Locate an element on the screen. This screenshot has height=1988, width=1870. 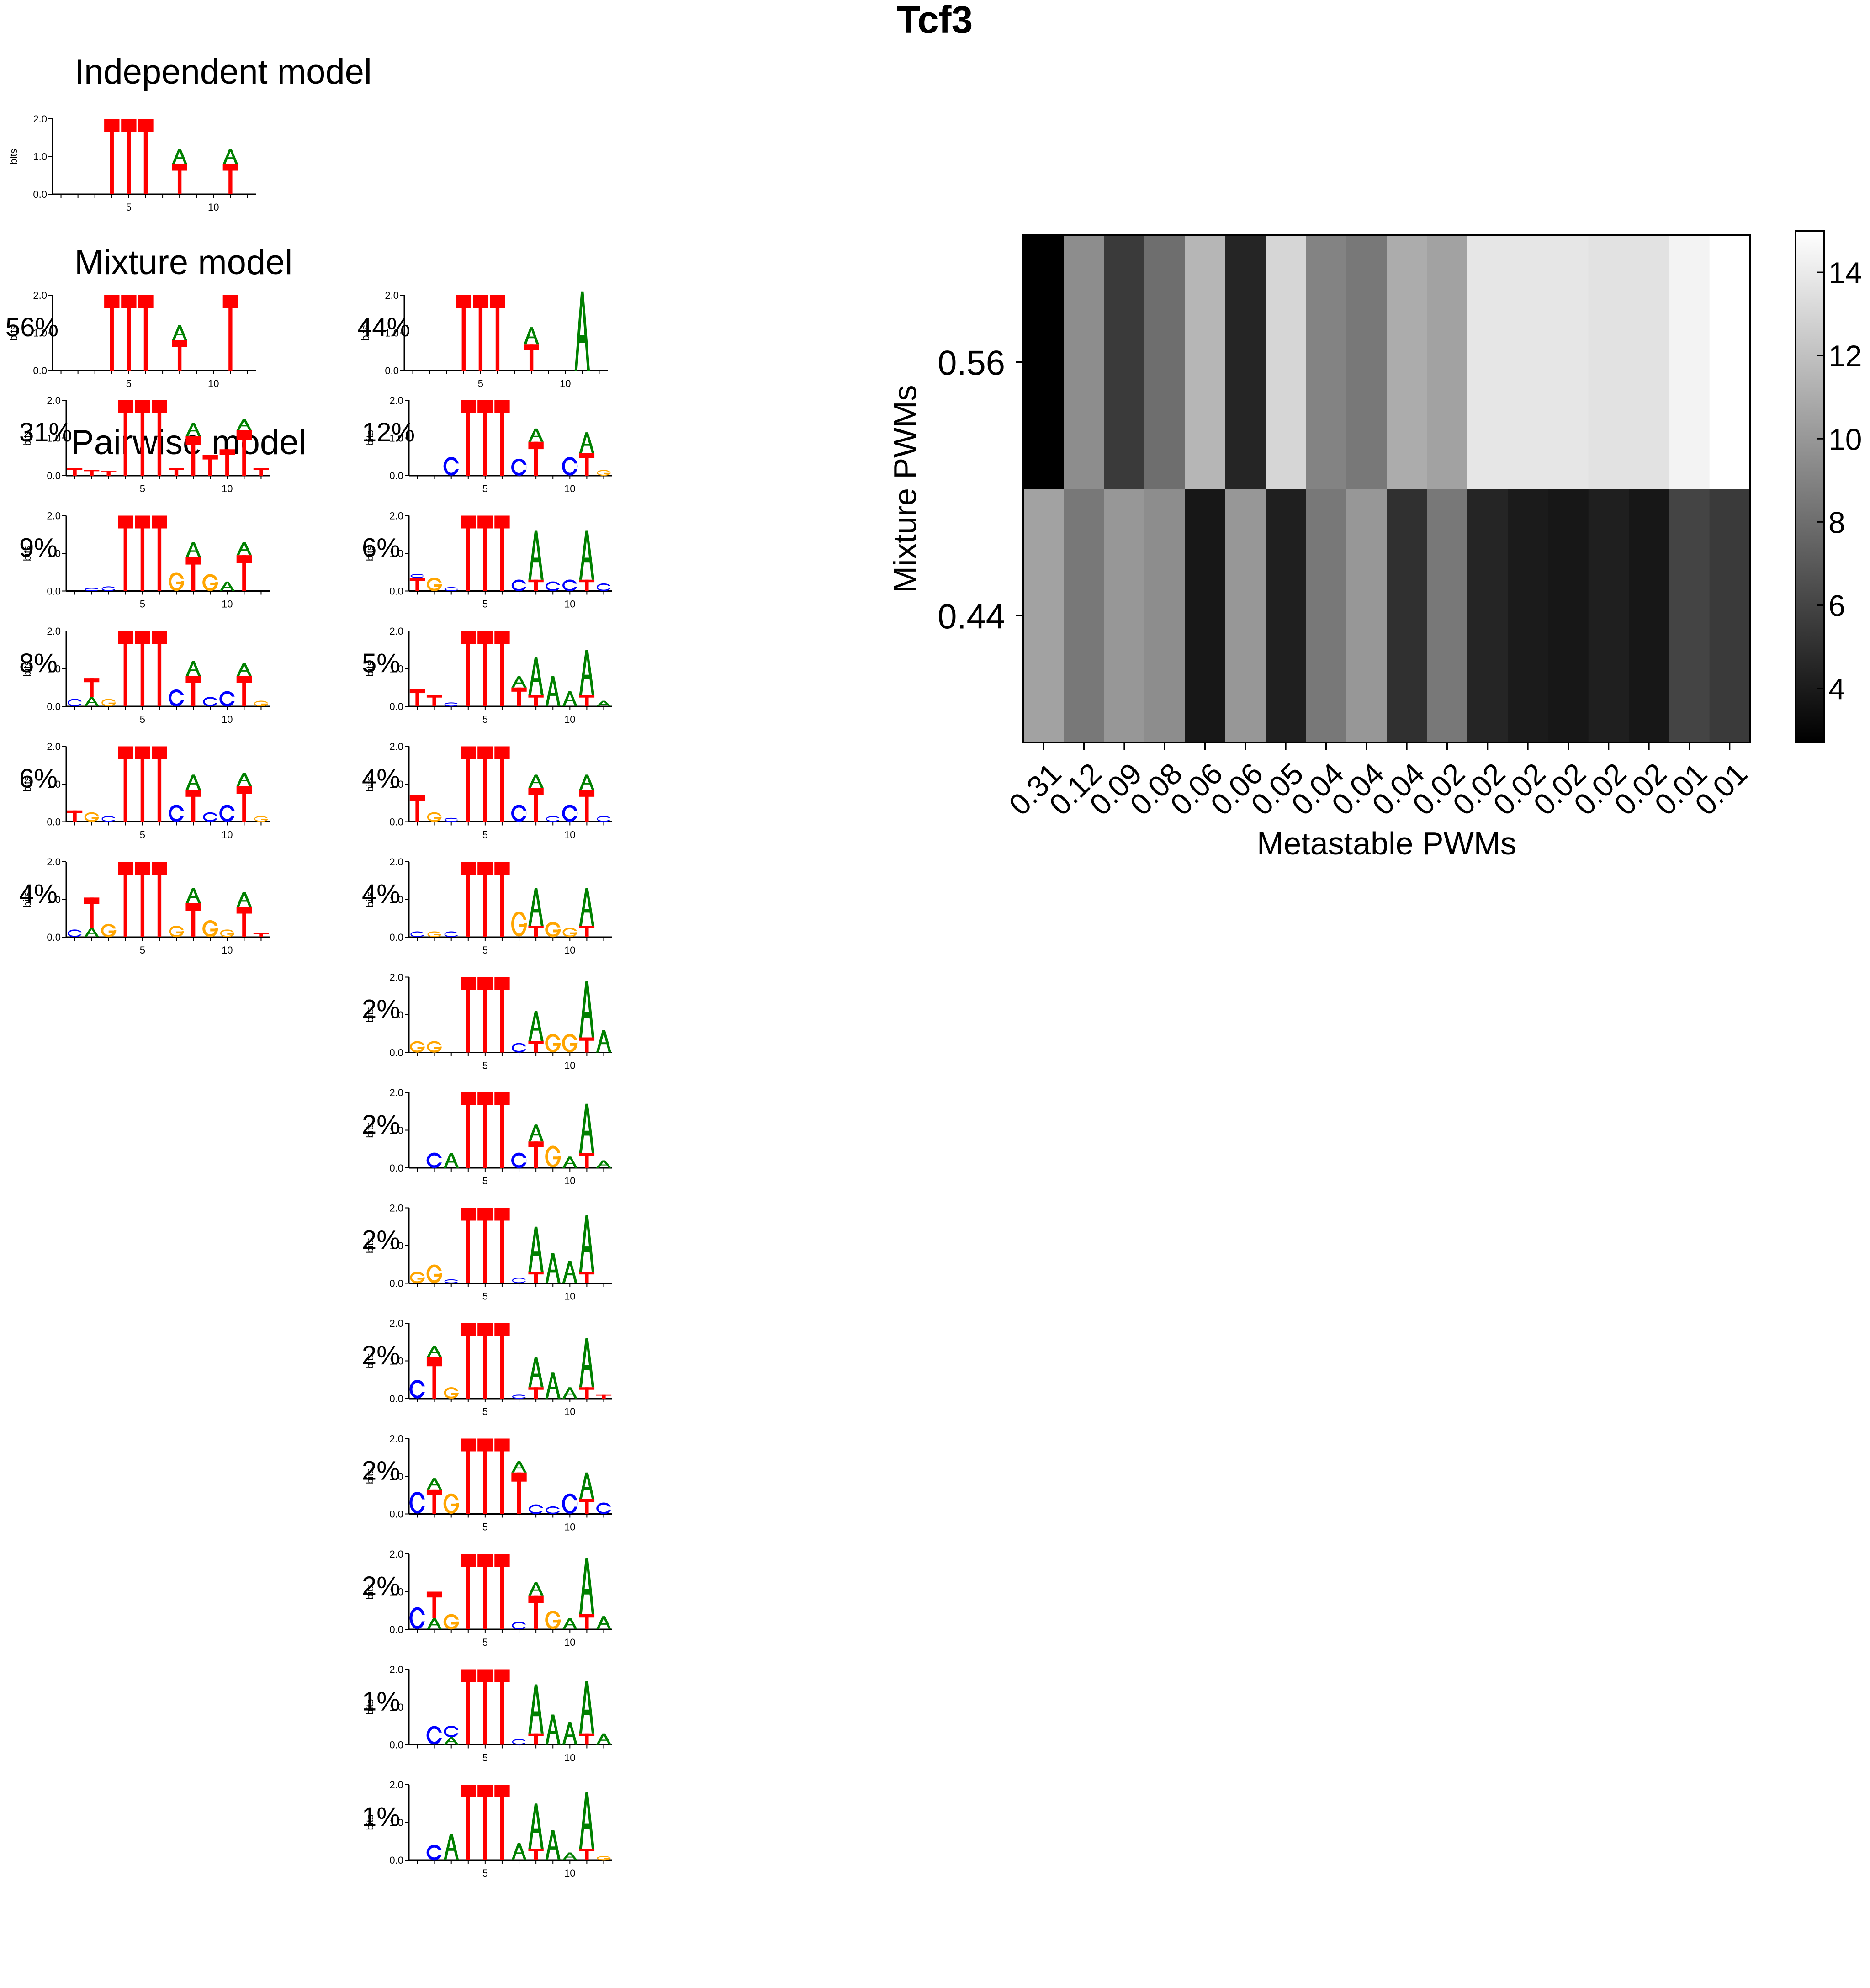
logo-percent-label: 6% is located at coordinates (38, 779).